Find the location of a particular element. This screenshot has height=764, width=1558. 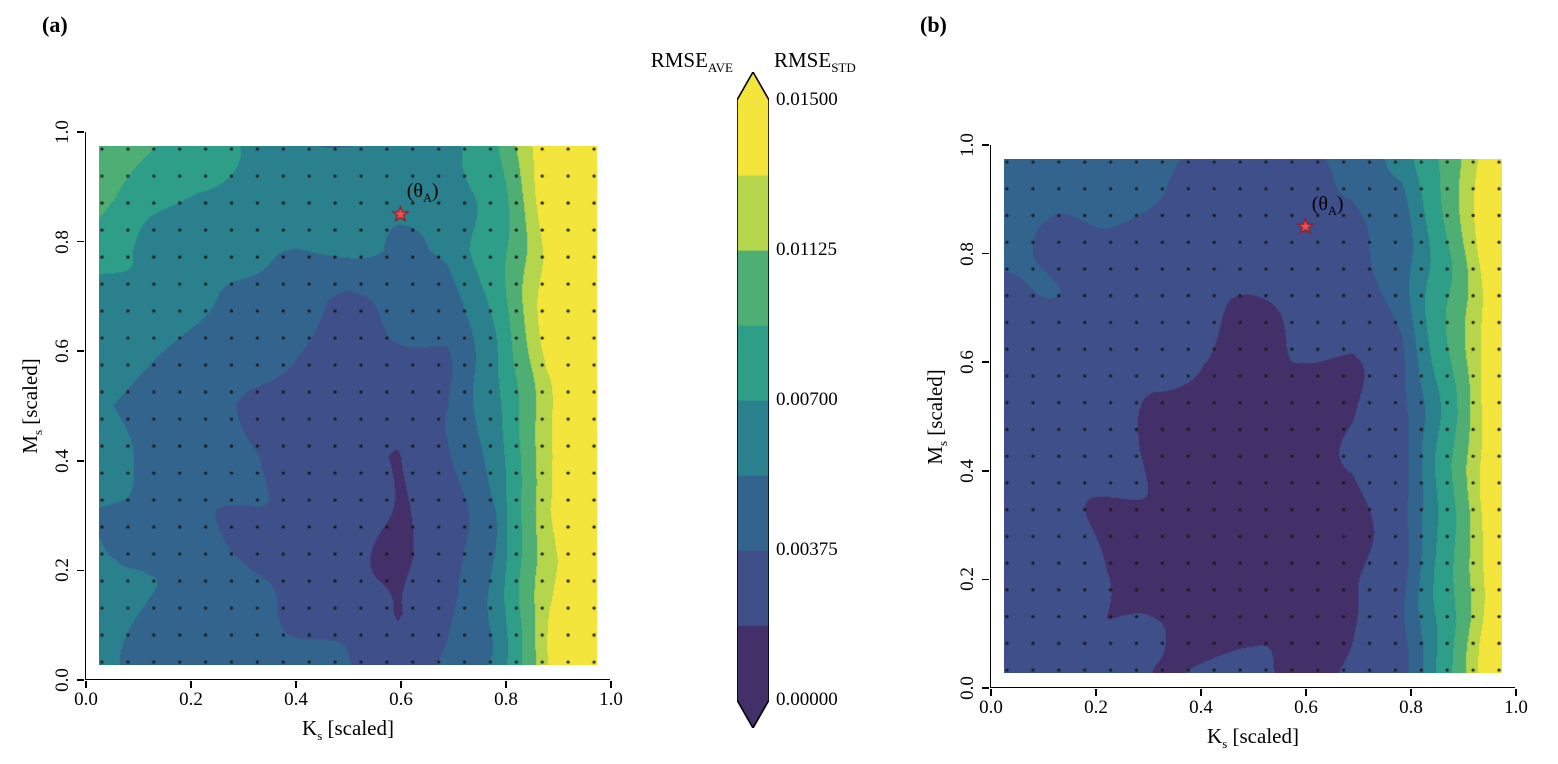

colorbar-label-ave-text: RMSE is located at coordinates (679, 60).